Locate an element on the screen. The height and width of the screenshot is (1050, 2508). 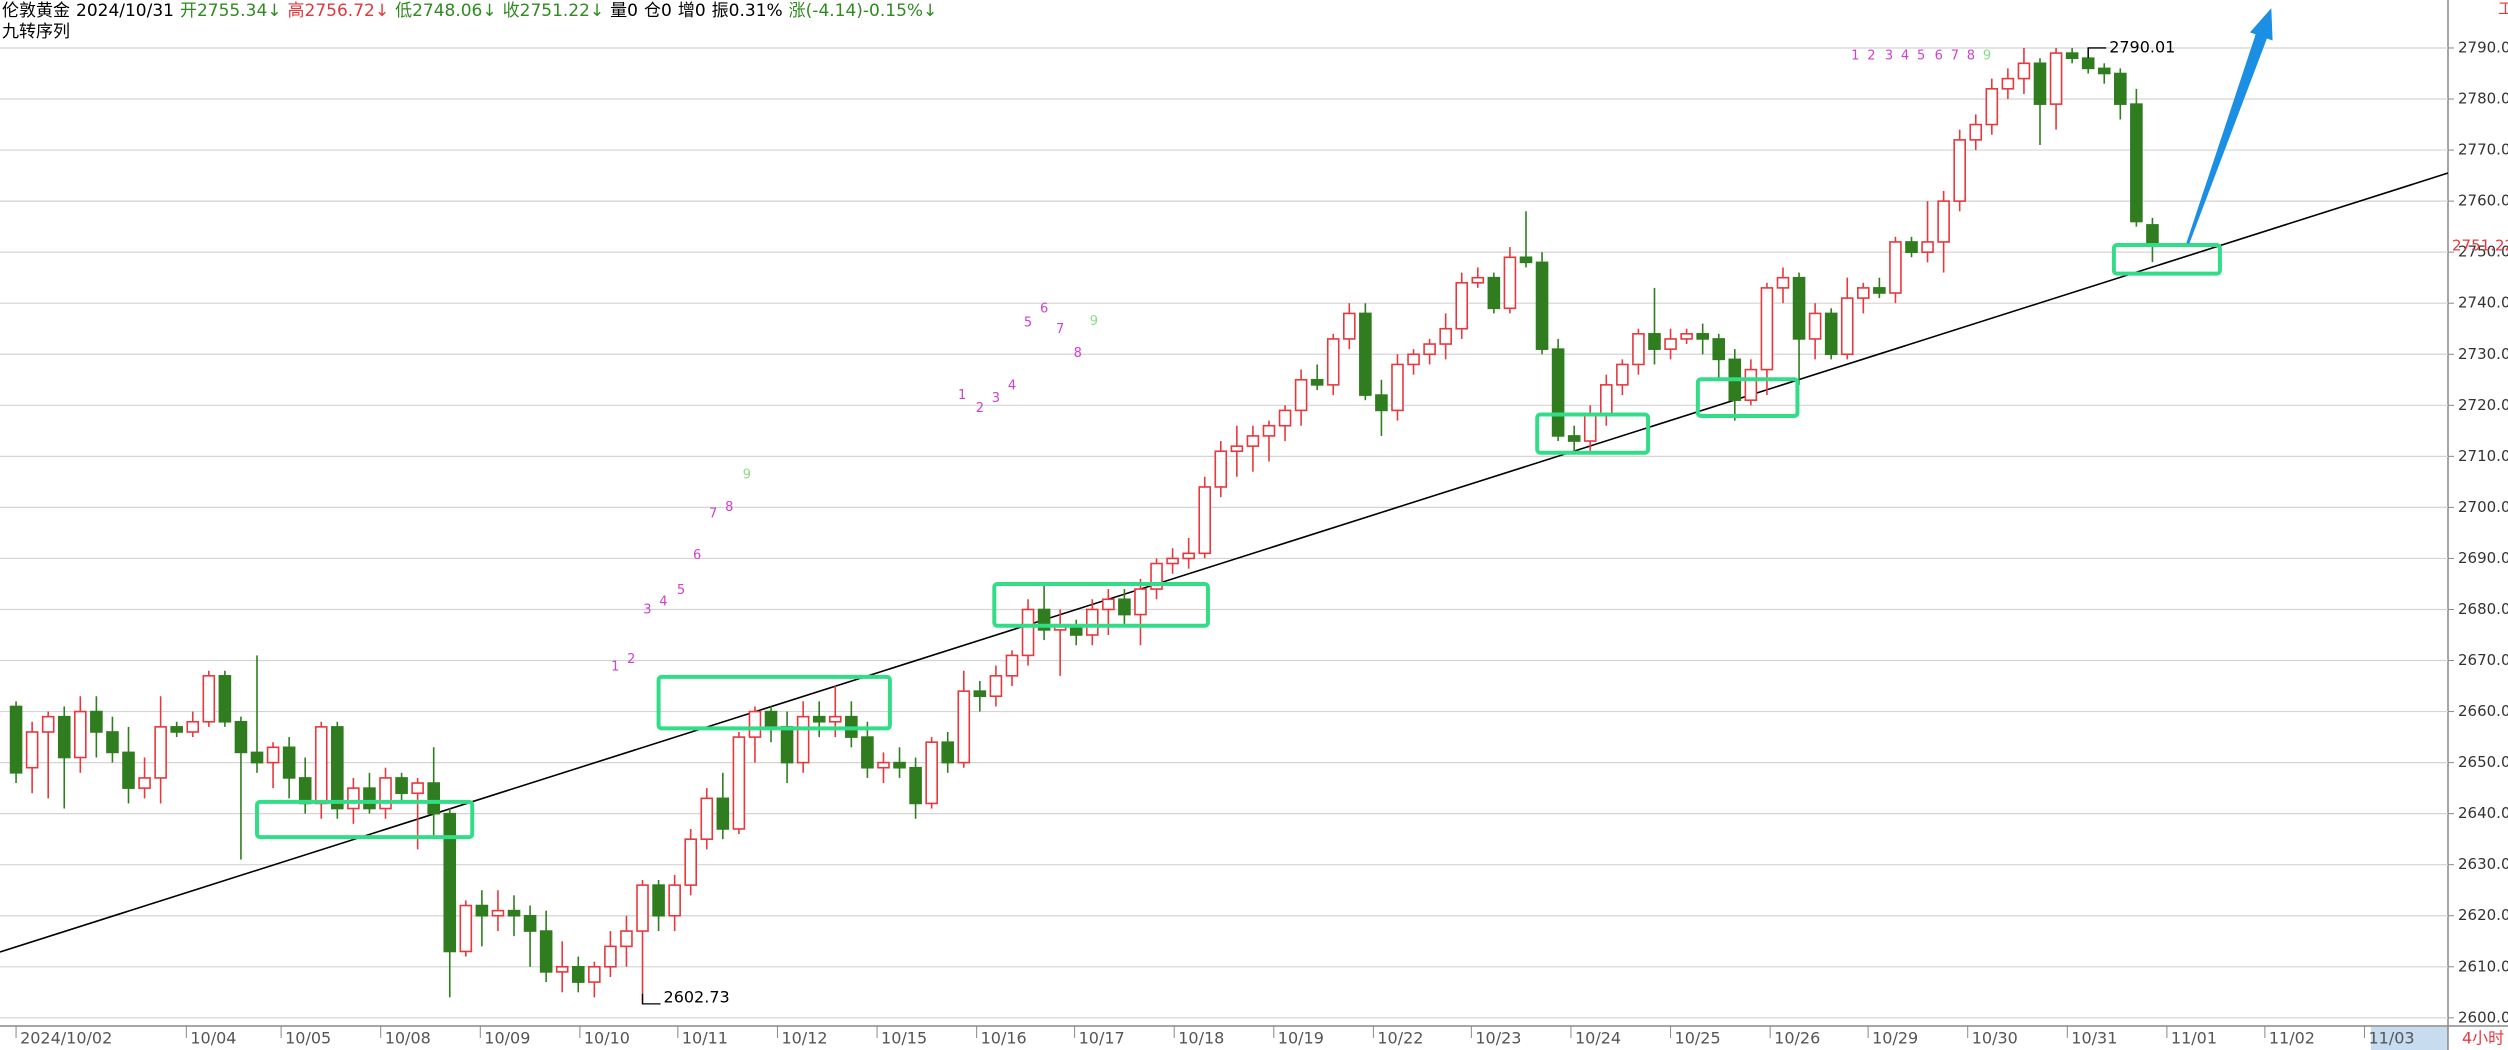
period-highlight is located at coordinates (2409, 1038).